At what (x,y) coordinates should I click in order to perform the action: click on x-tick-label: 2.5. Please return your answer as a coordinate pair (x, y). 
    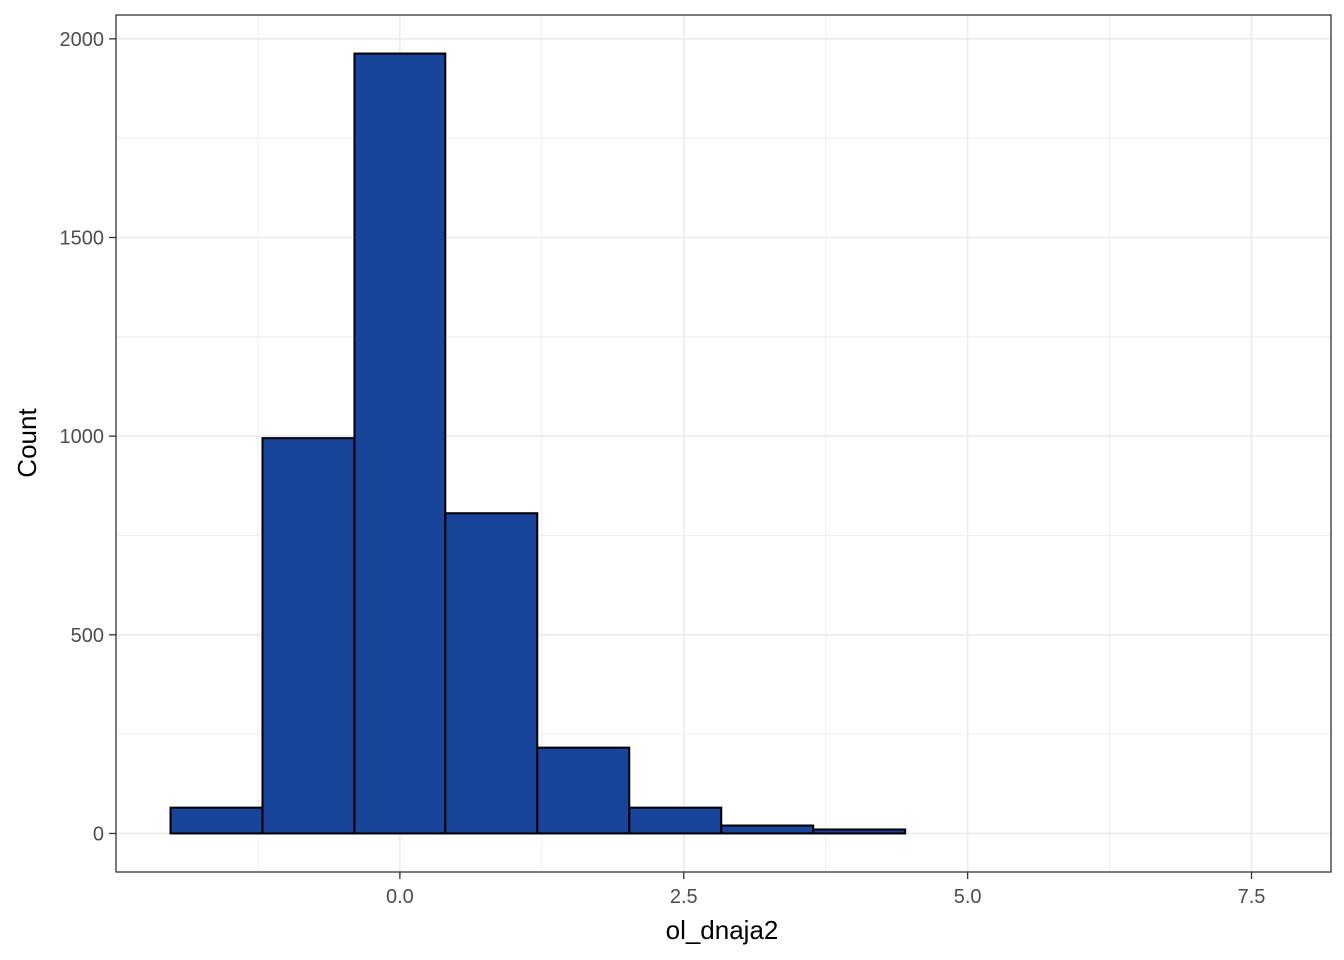
    Looking at the image, I should click on (684, 897).